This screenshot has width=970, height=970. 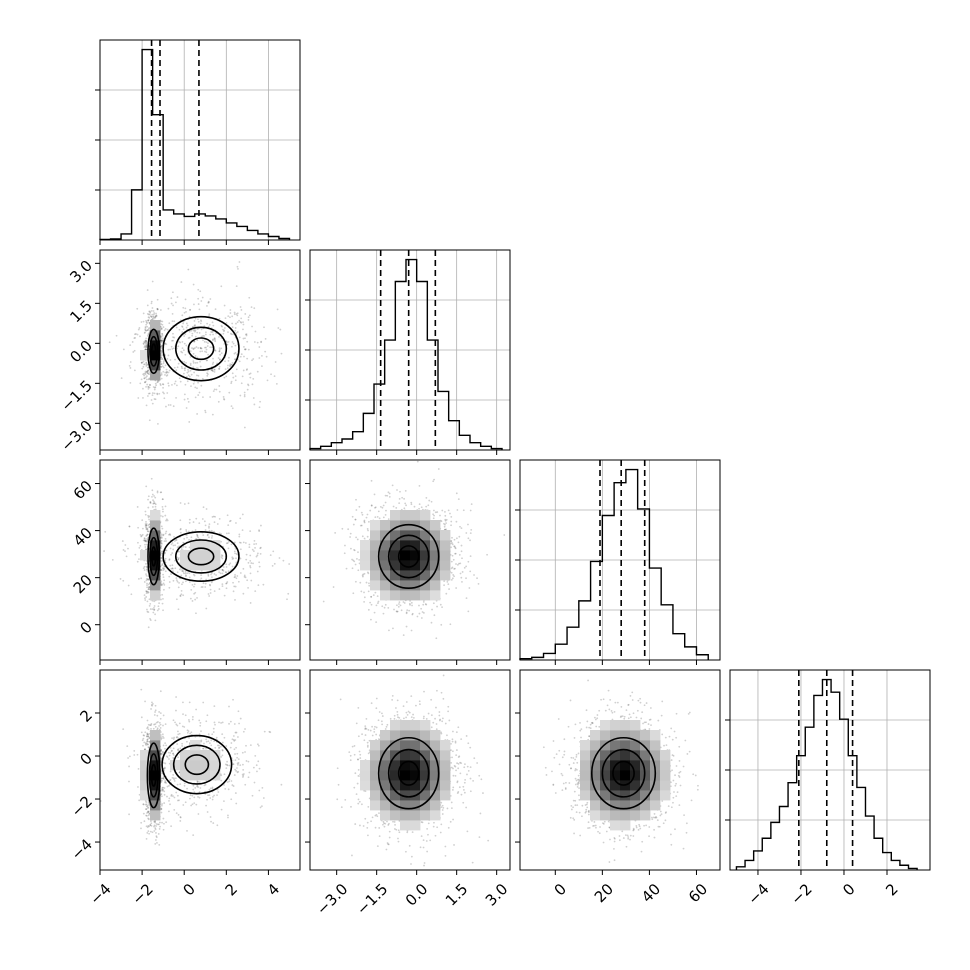 I want to click on histogram-panel-4: −4 −2 0 2, so click(x=828, y=788).